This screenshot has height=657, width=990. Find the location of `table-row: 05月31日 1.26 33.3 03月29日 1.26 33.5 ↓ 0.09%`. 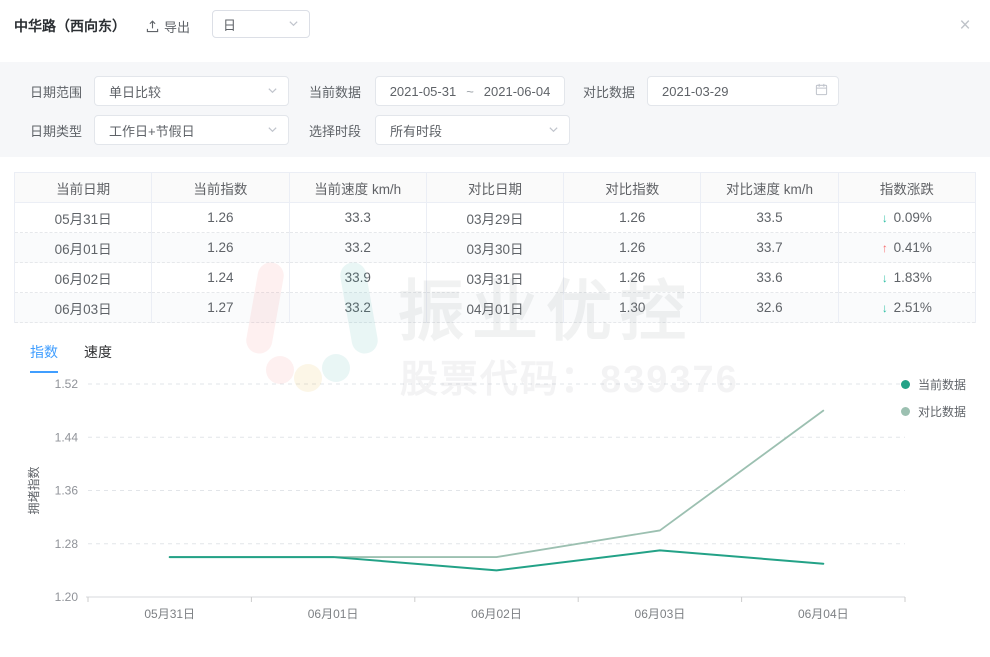

table-row: 05月31日 1.26 33.3 03月29日 1.26 33.5 ↓ 0.09% is located at coordinates (495, 217).